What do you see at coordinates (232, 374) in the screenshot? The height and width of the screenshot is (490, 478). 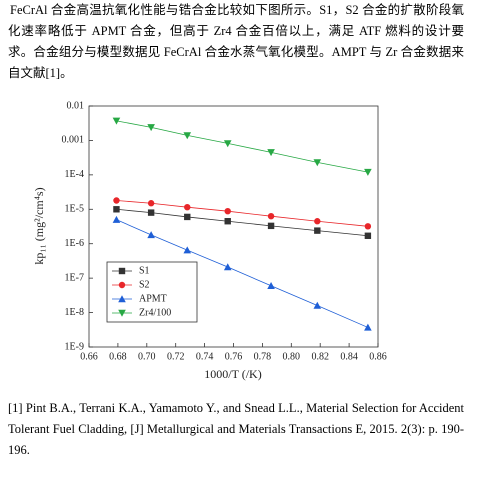 I see `x-axis-title: 1000/T (/K)` at bounding box center [232, 374].